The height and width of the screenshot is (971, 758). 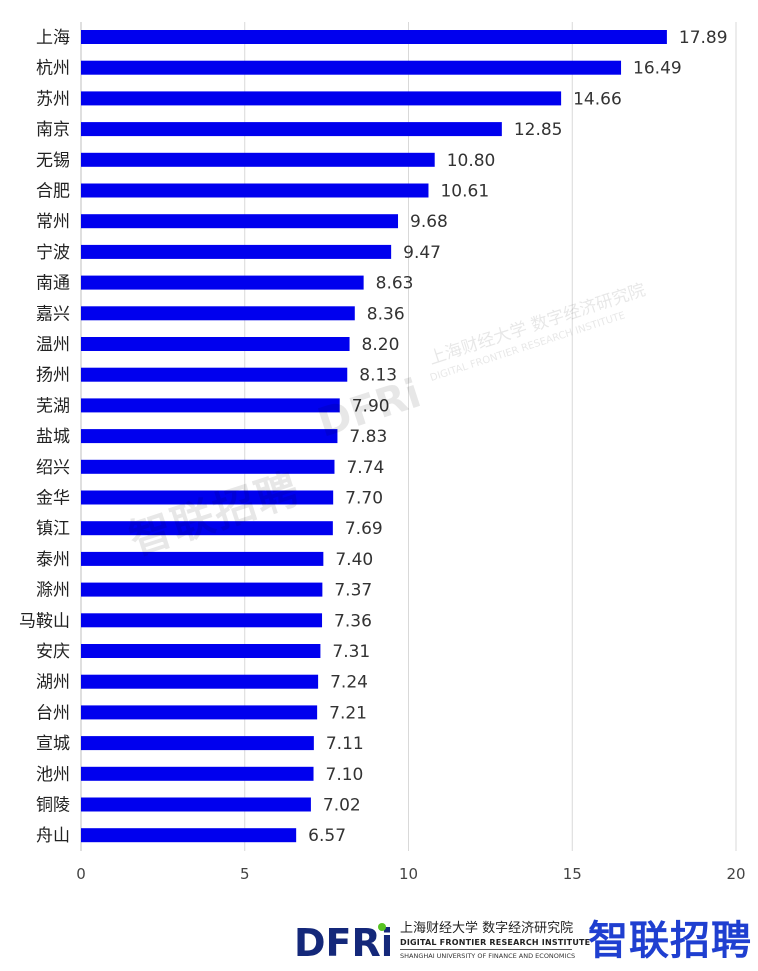 What do you see at coordinates (53, 560) in the screenshot?
I see `category-label-17: 泰州` at bounding box center [53, 560].